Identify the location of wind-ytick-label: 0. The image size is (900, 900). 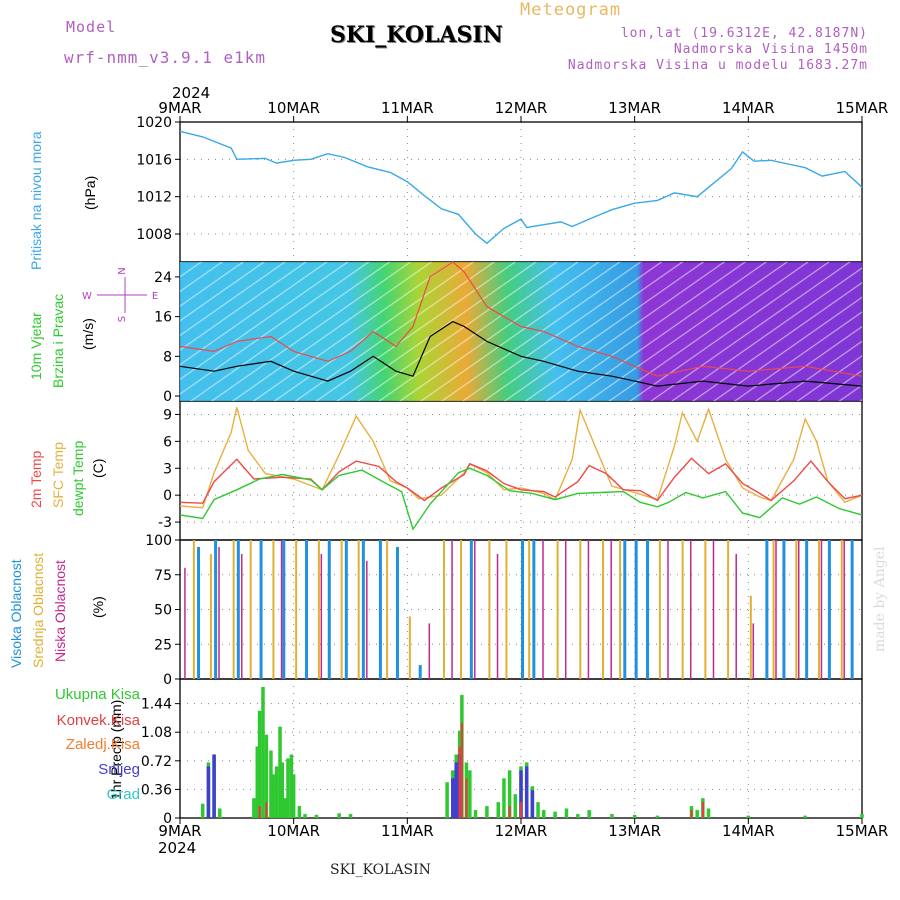
(167, 397).